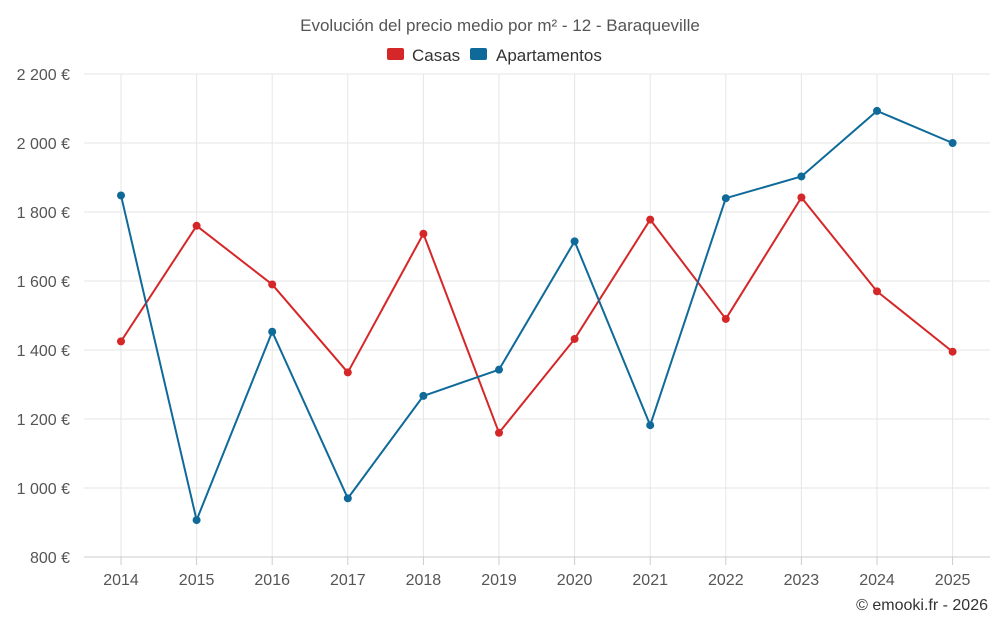 This screenshot has width=1000, height=625. What do you see at coordinates (549, 55) in the screenshot?
I see `legend-label-apartamentos: Apartamentos` at bounding box center [549, 55].